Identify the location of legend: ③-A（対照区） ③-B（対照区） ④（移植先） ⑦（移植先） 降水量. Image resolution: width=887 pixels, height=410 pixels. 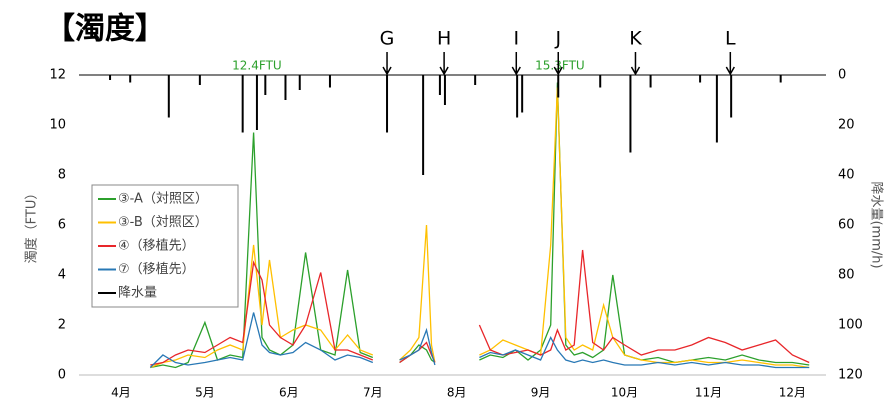
(165, 246).